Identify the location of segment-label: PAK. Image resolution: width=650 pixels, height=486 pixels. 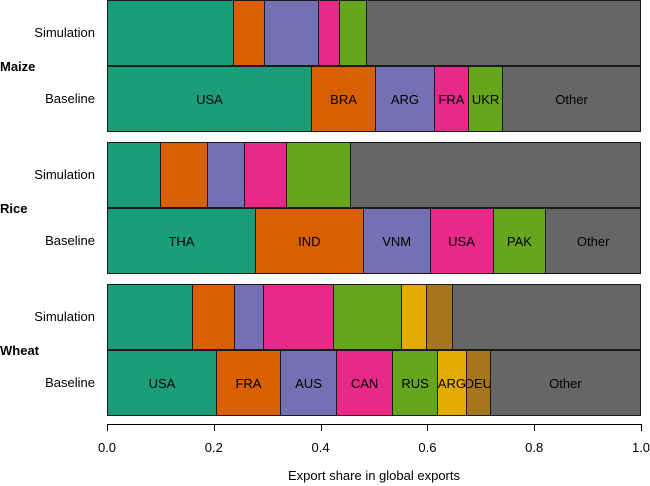
(519, 241).